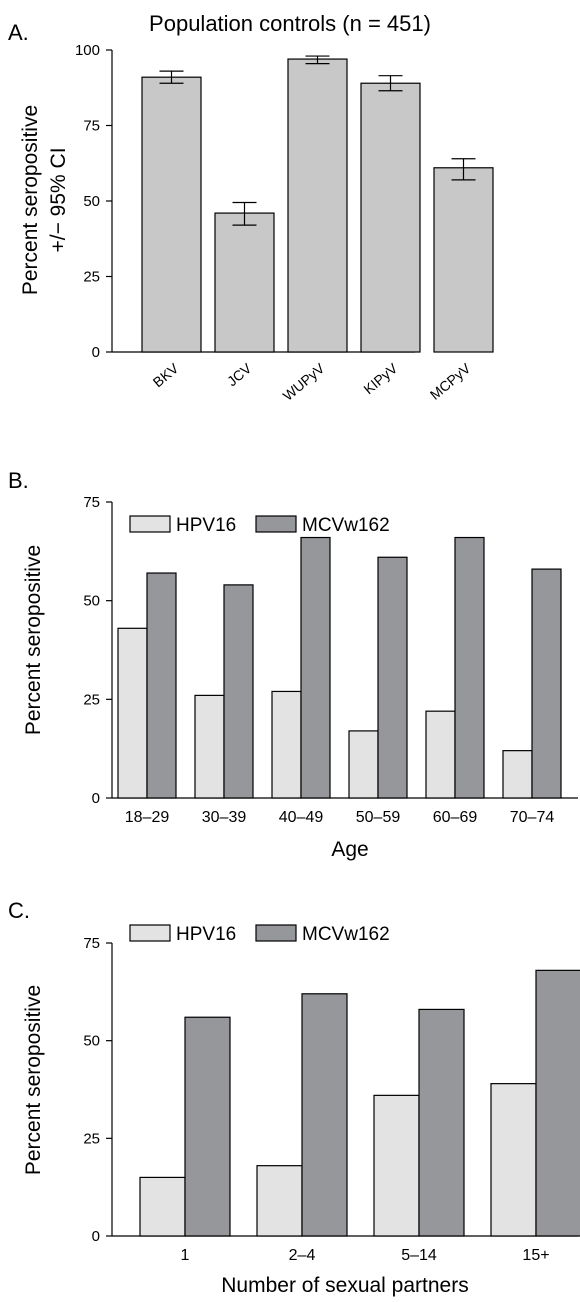  What do you see at coordinates (349, 849) in the screenshot?
I see `panel-b-x-label: Age` at bounding box center [349, 849].